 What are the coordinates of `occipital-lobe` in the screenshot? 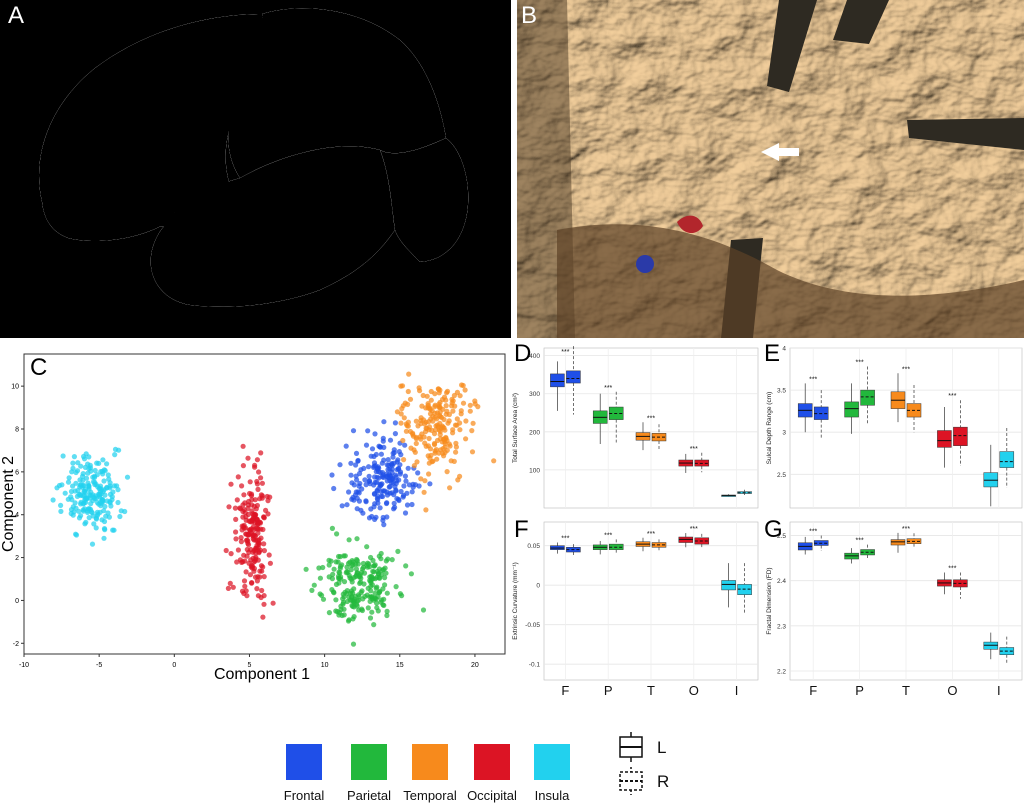 It's located at (424, 200).